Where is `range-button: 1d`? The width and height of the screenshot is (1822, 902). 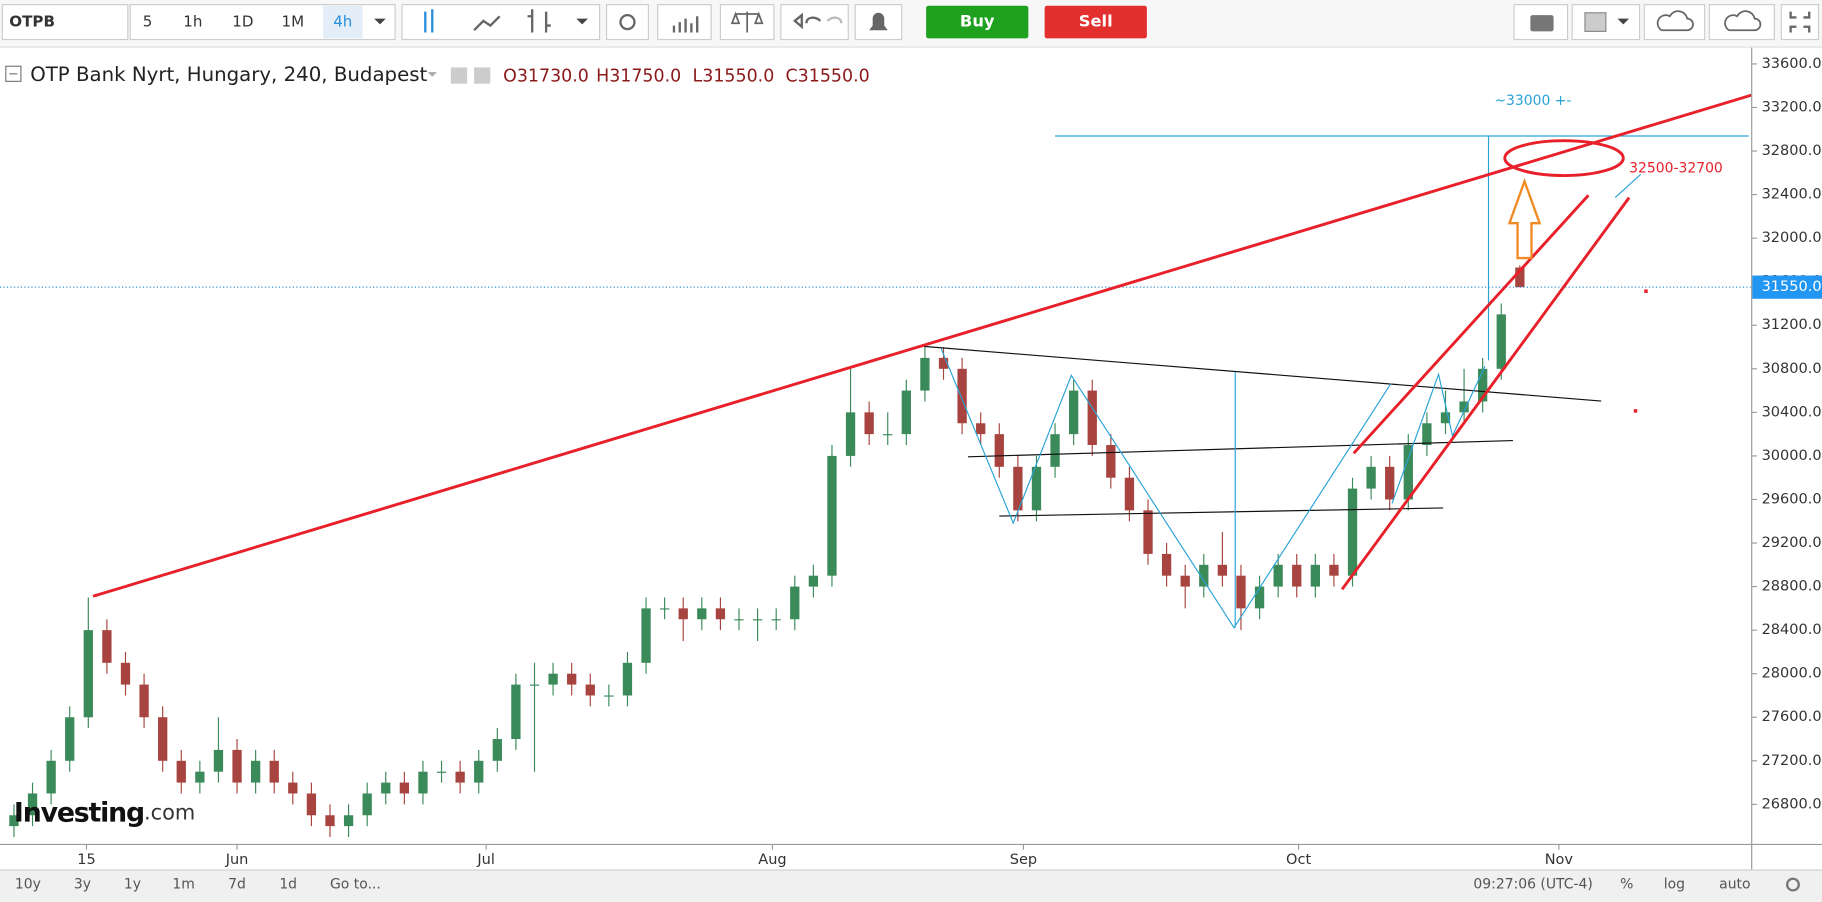
range-button: 1d is located at coordinates (288, 885).